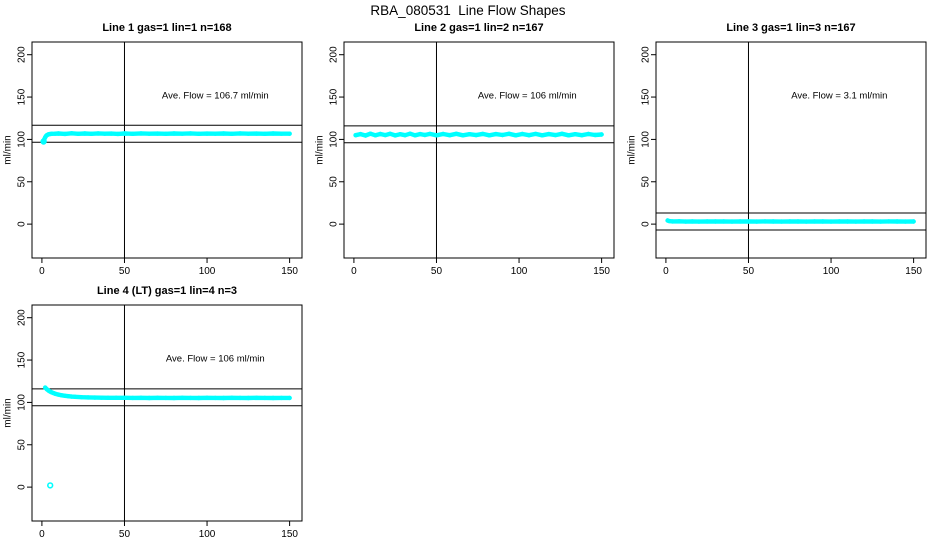  I want to click on y-tick-label: 50, so click(334, 182).